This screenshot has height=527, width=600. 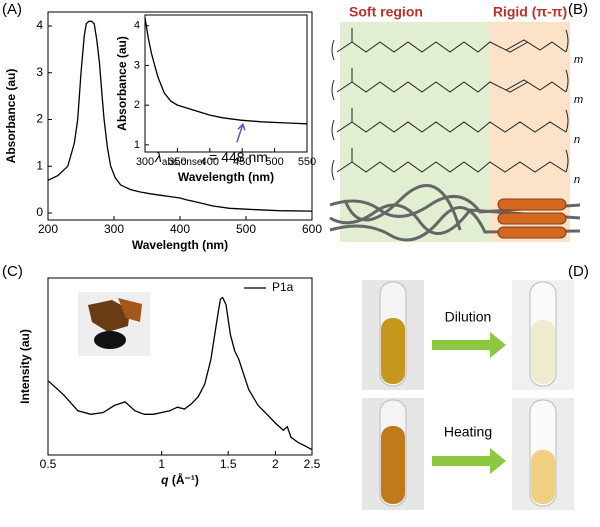 What do you see at coordinates (275, 464) in the screenshot?
I see `x-tick-label: 2` at bounding box center [275, 464].